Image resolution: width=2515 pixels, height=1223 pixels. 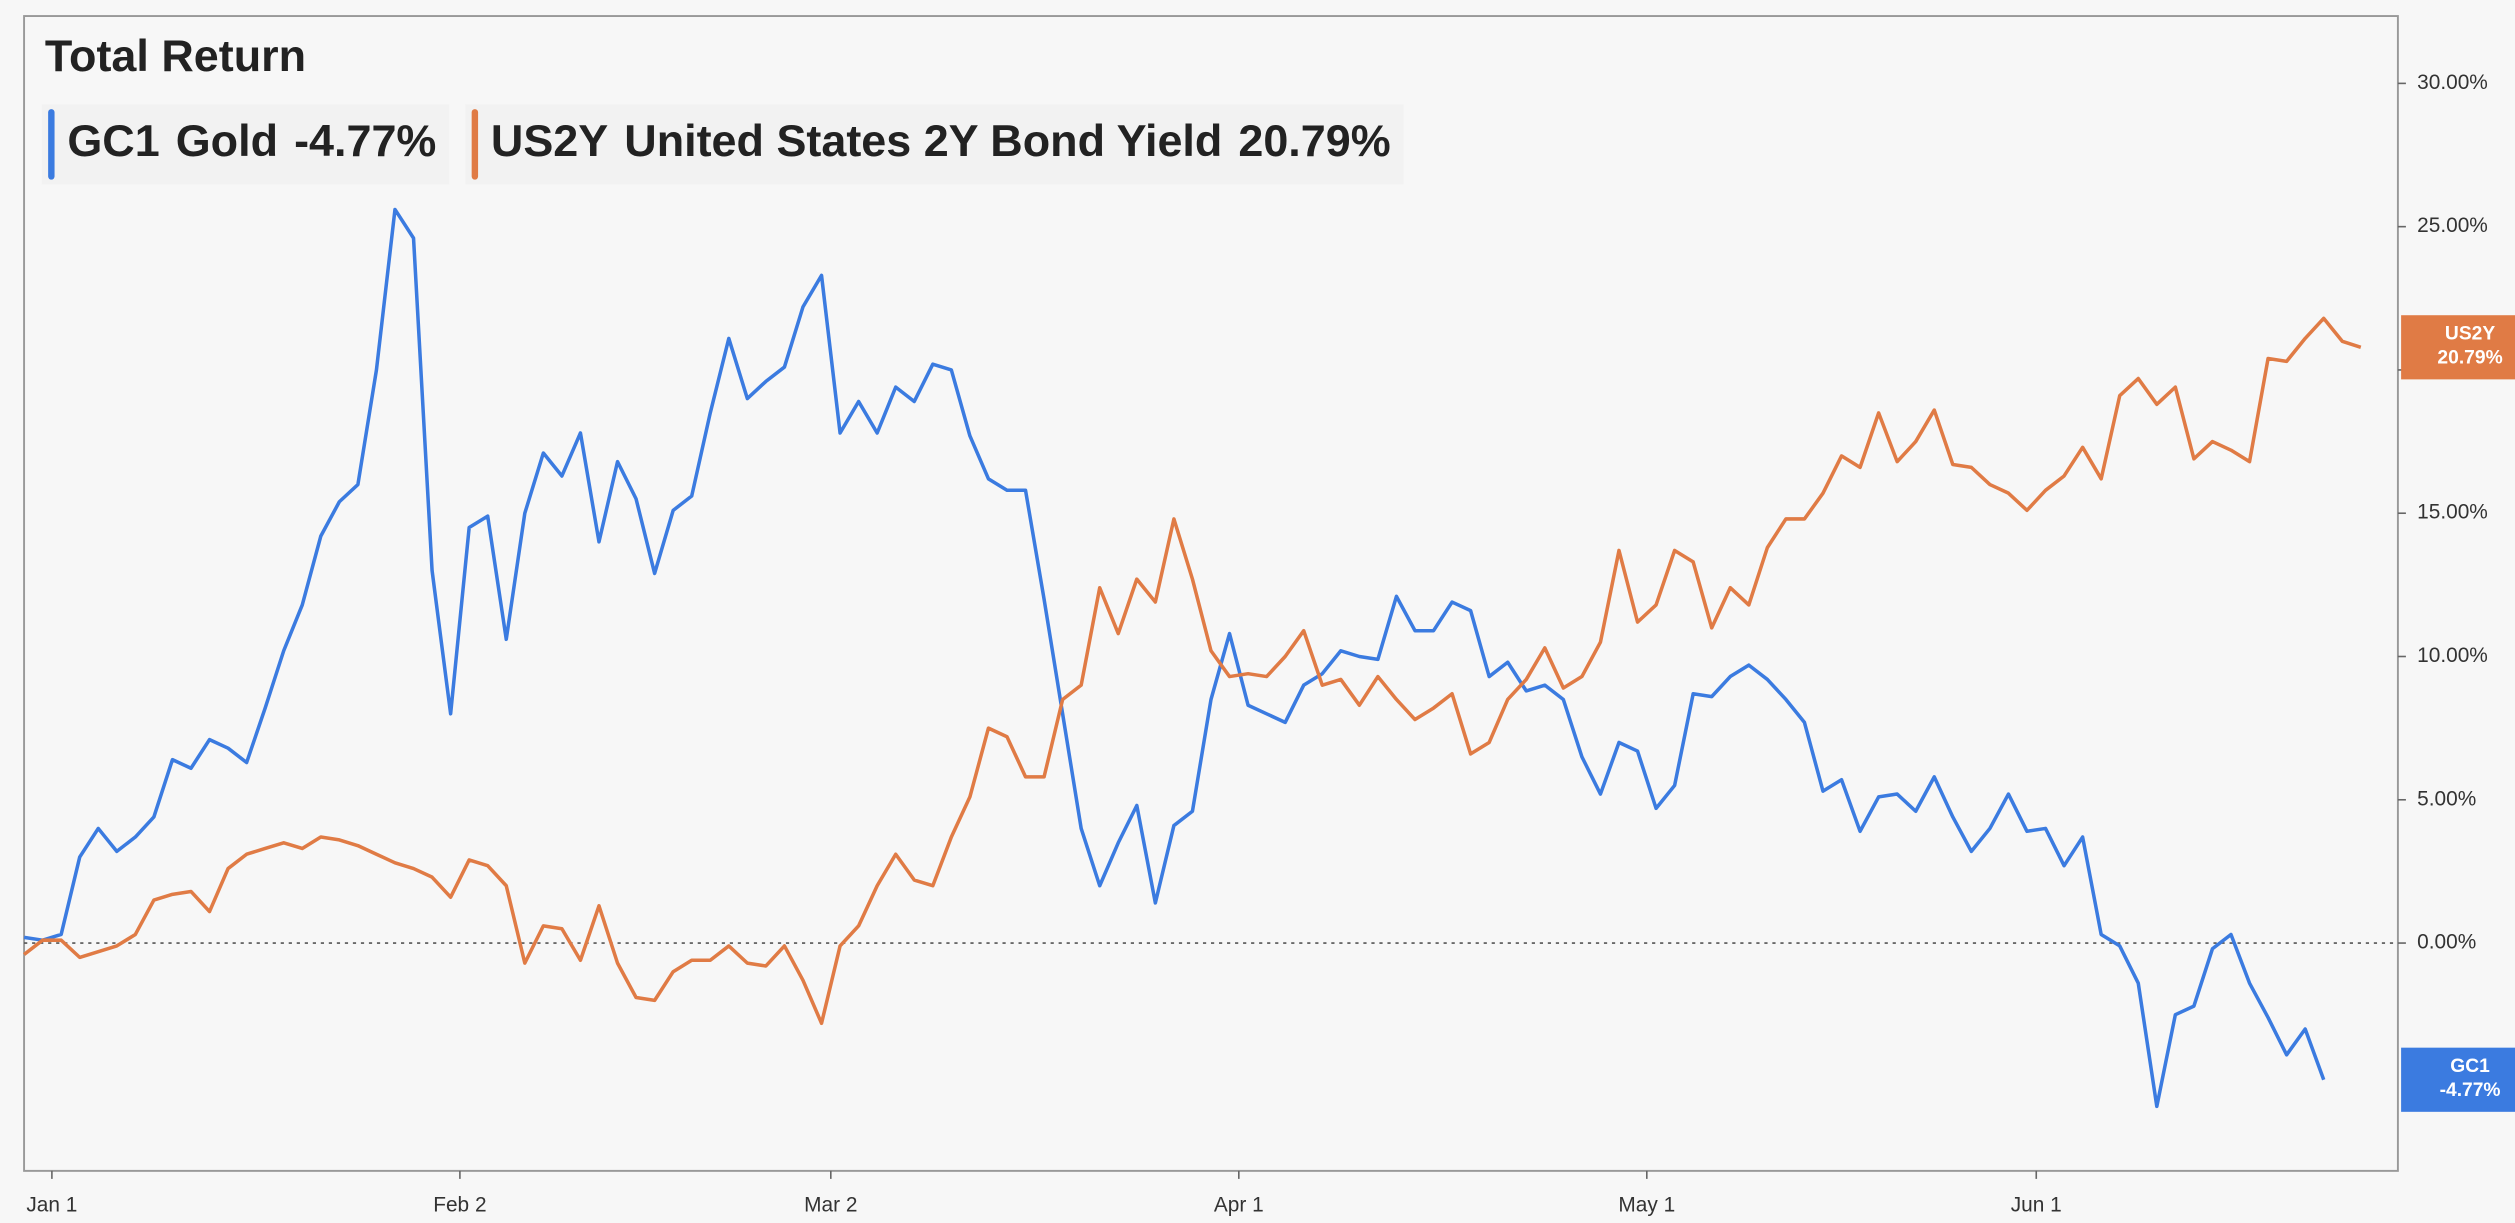 I want to click on legend-symbol: US2Y, so click(x=549, y=140).